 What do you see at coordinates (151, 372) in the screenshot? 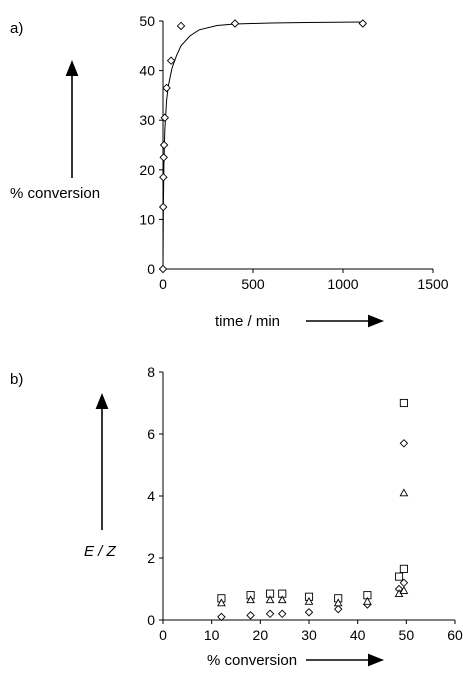
I see `panel-b-y-tick-label: 8` at bounding box center [151, 372].